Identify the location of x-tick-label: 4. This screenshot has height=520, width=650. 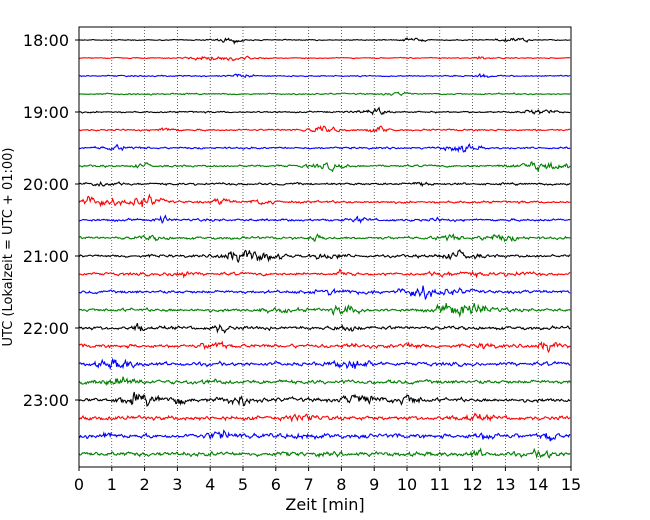
(210, 484).